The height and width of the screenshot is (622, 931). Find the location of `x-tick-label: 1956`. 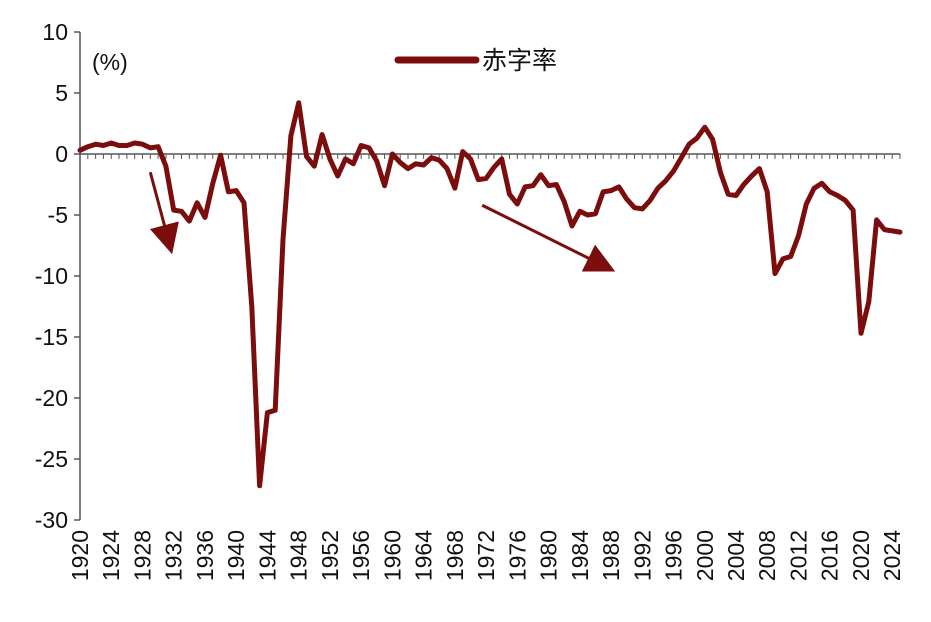

x-tick-label: 1956 is located at coordinates (361, 555).